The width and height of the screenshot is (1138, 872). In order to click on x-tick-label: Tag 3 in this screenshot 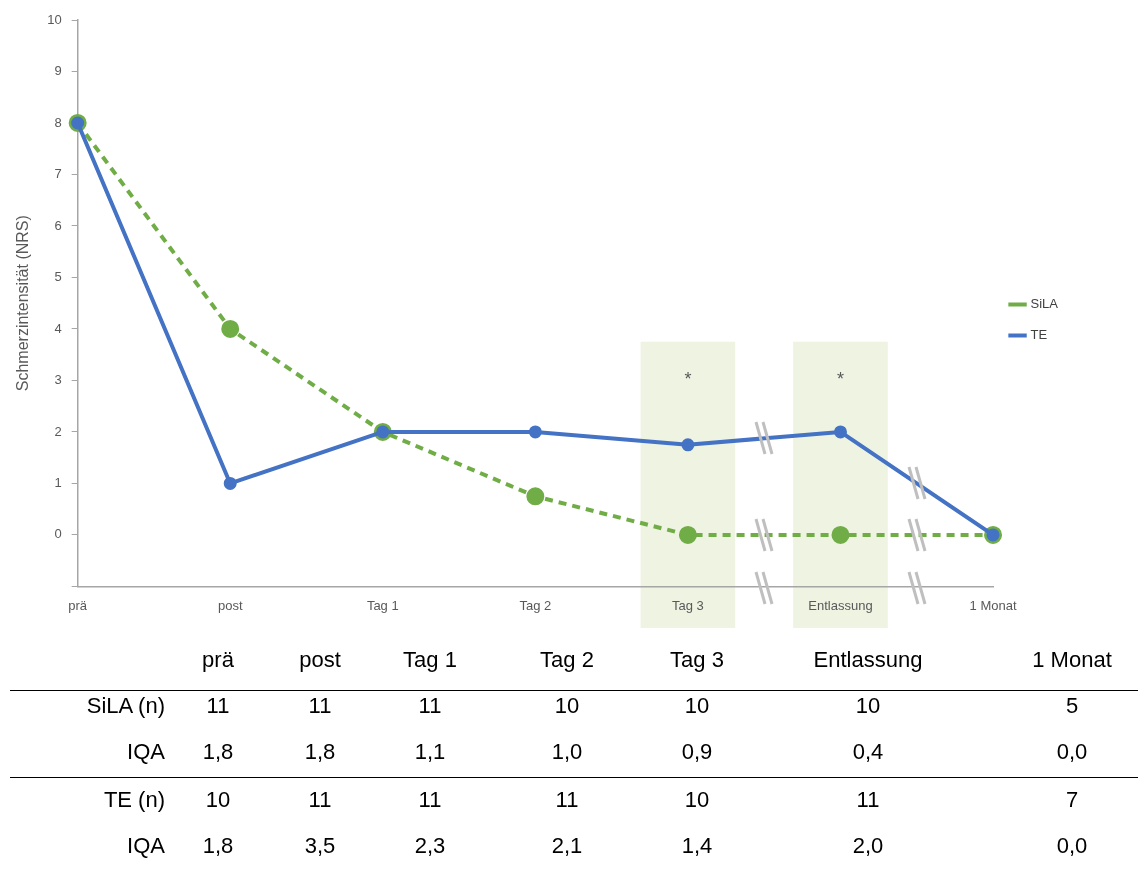, I will do `click(688, 605)`.